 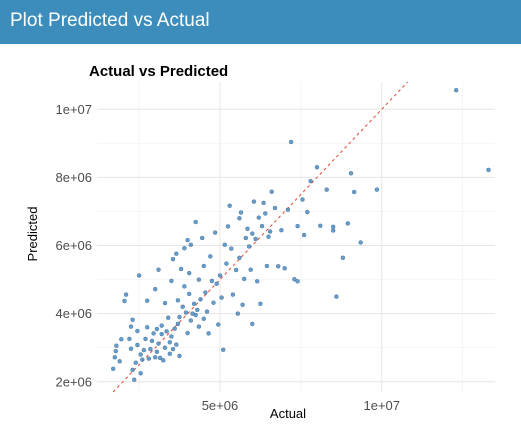 I want to click on y-axis-label: Predicted, so click(x=32, y=234).